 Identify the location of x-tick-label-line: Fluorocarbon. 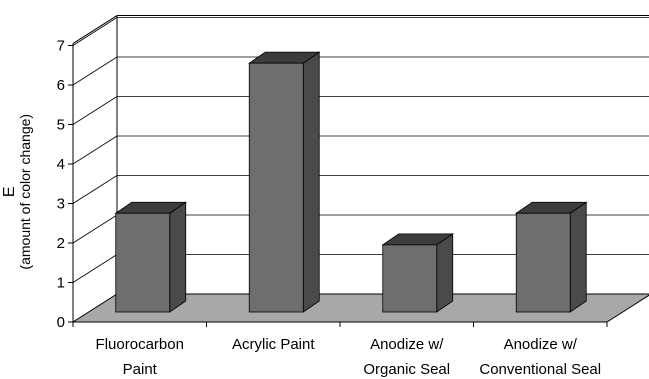
(140, 344).